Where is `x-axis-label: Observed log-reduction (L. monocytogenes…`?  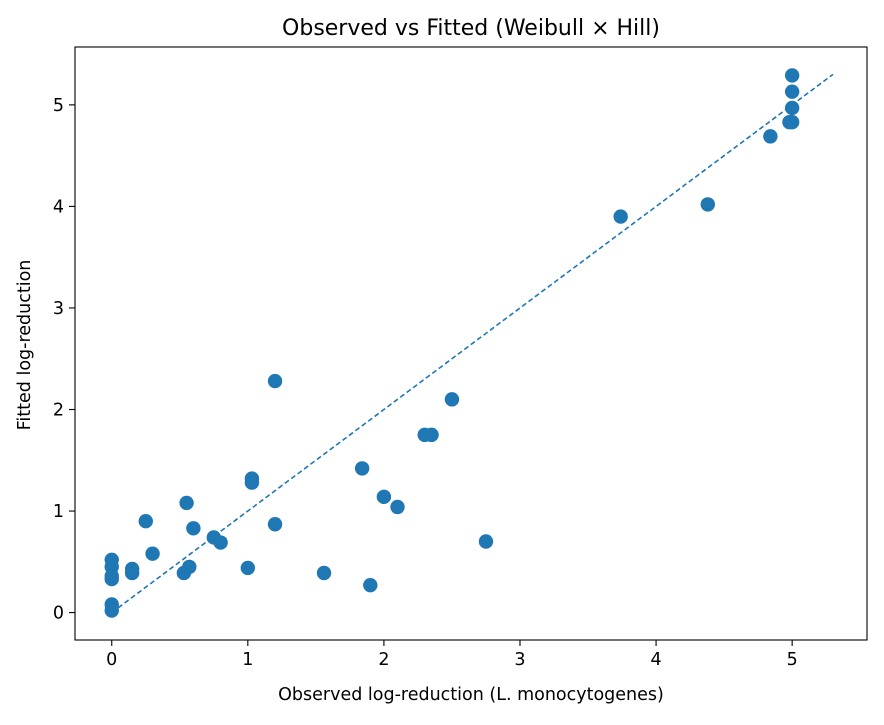
x-axis-label: Observed log-reduction (L. monocytogenes… is located at coordinates (471, 695).